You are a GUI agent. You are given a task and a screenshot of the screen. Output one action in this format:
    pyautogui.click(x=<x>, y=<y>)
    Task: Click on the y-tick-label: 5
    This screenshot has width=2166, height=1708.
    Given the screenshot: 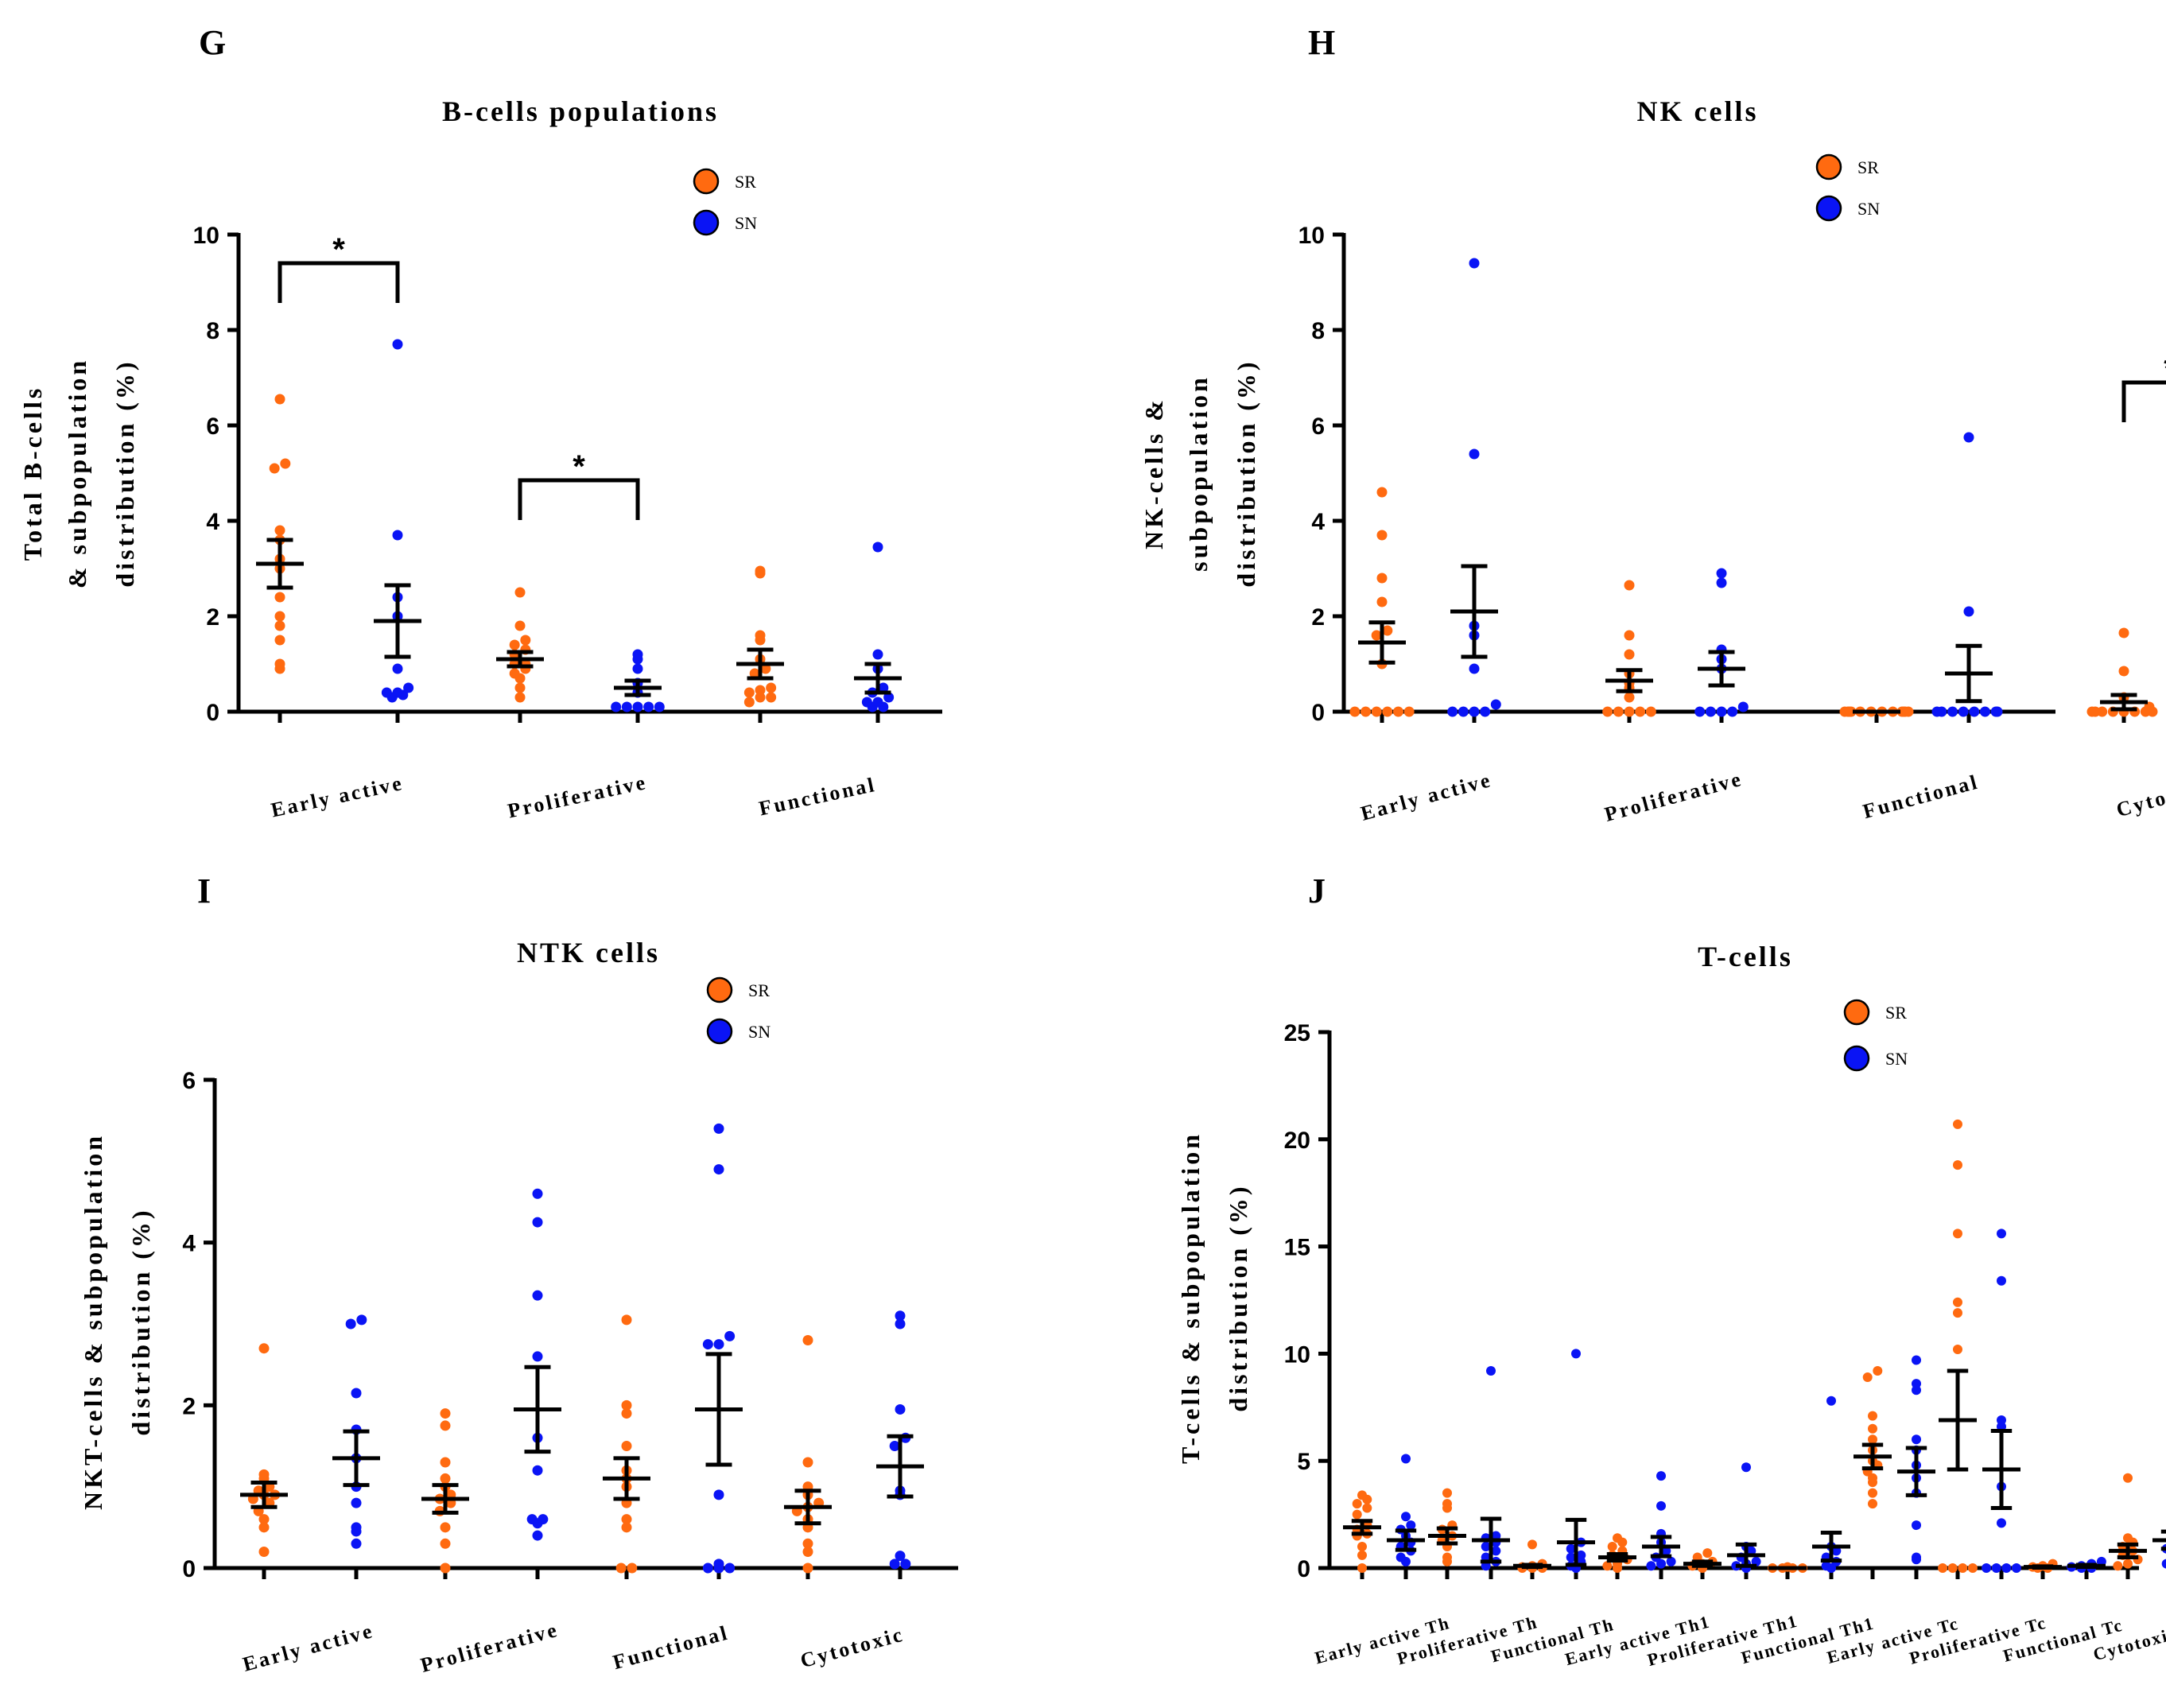 What is the action you would take?
    pyautogui.click(x=1303, y=1462)
    